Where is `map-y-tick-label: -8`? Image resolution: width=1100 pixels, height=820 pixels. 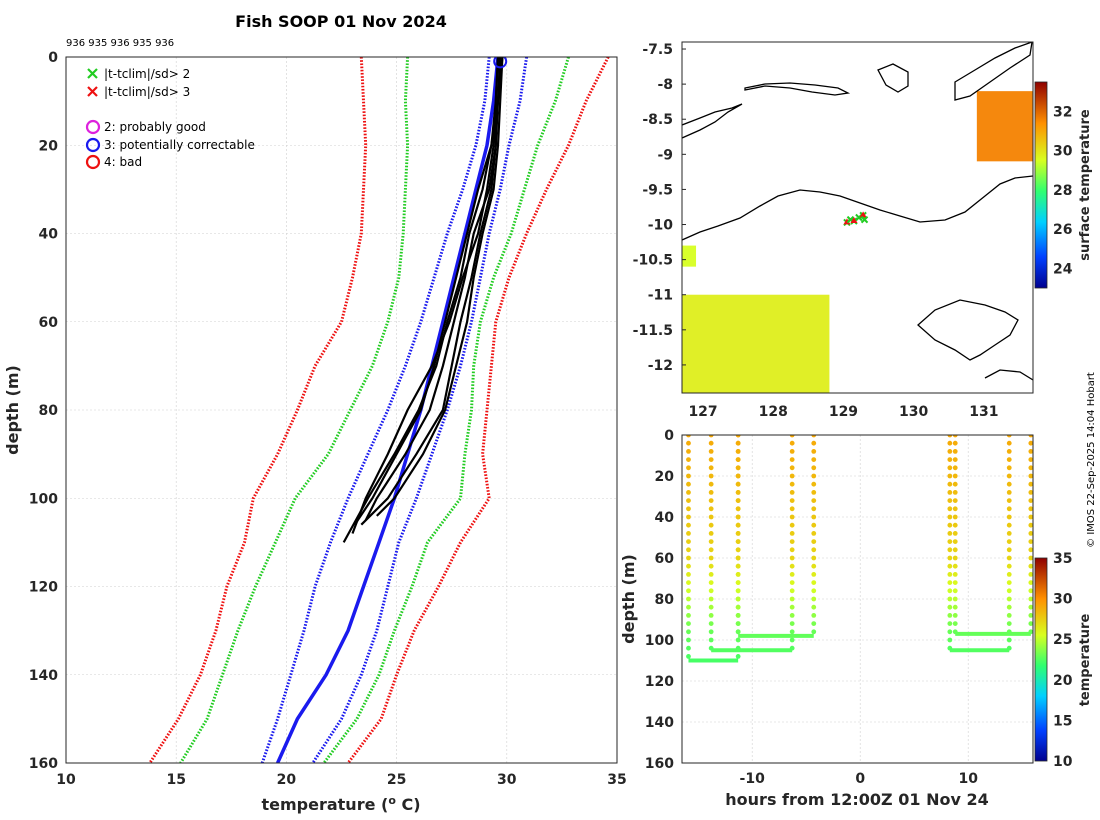
map-y-tick-label: -8 is located at coordinates (665, 85).